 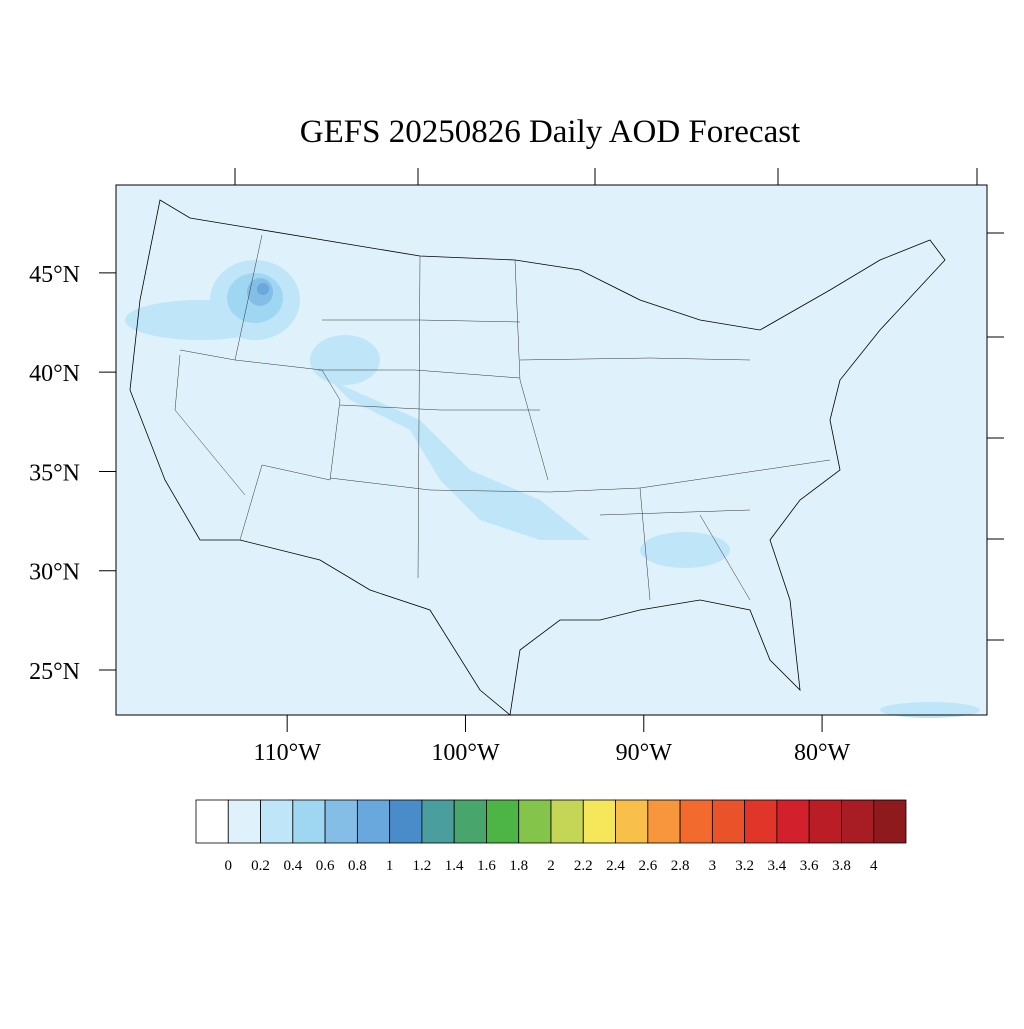 What do you see at coordinates (292, 866) in the screenshot?
I see `colorbar-tick-label: 0.4` at bounding box center [292, 866].